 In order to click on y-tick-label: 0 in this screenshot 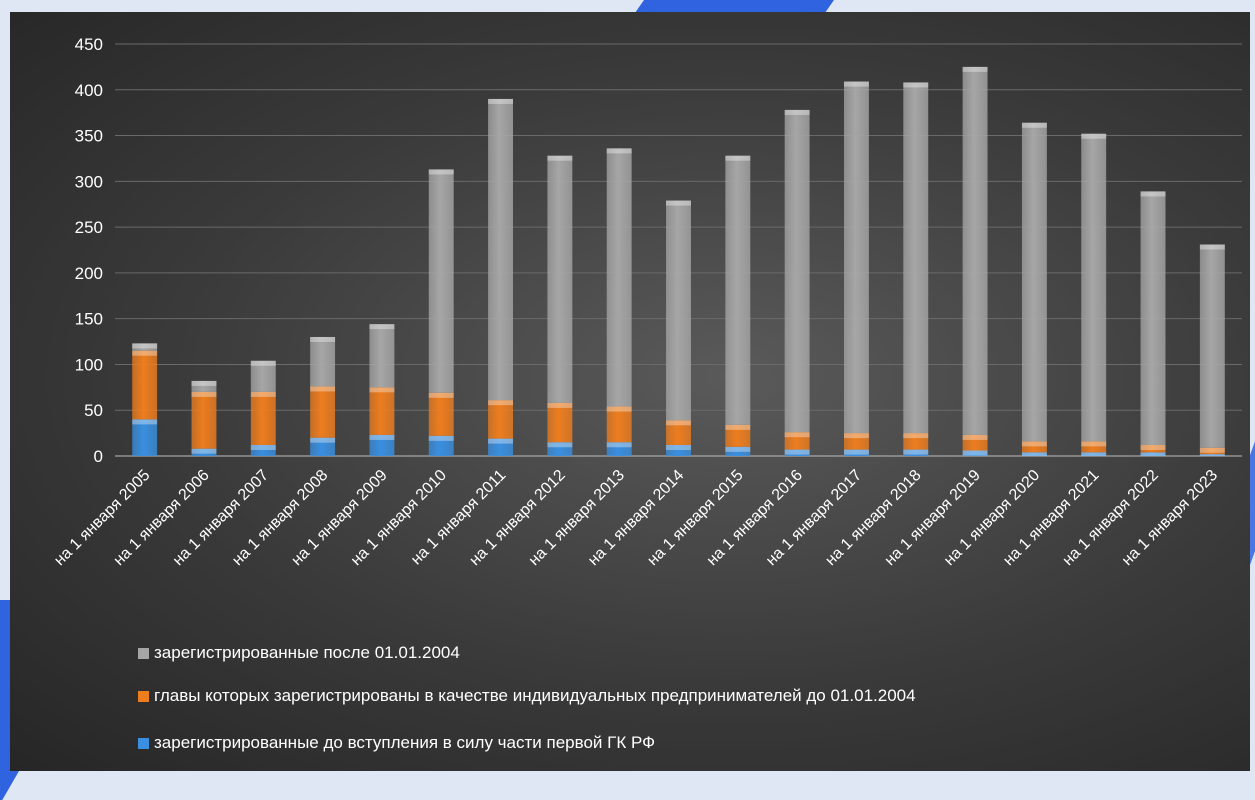, I will do `click(98, 456)`.